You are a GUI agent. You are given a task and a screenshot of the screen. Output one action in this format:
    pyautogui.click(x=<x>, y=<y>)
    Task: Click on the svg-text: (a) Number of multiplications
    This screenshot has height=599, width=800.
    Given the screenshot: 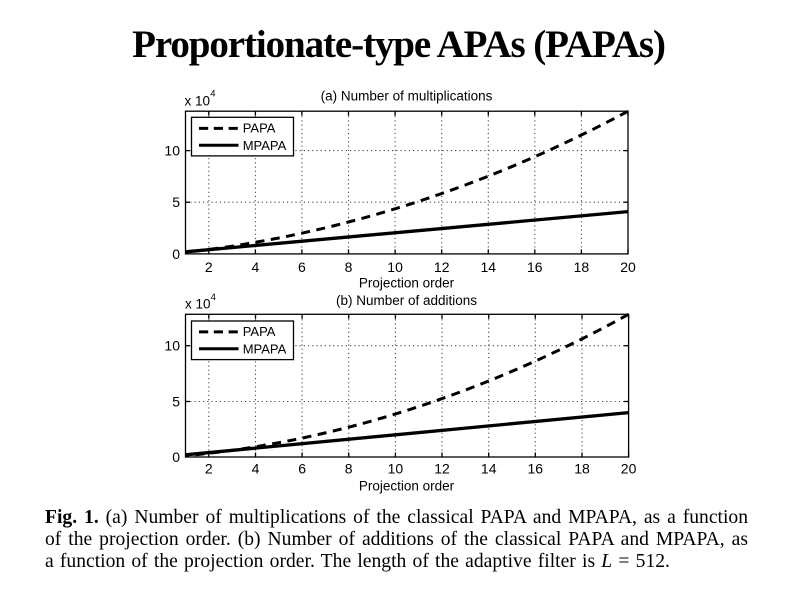 What is the action you would take?
    pyautogui.click(x=407, y=96)
    